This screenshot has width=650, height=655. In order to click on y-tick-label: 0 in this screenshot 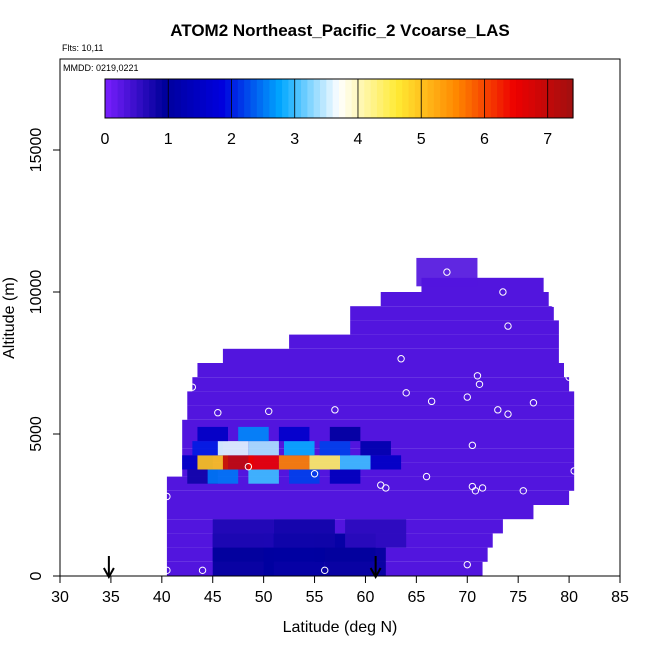, I will do `click(36, 575)`.